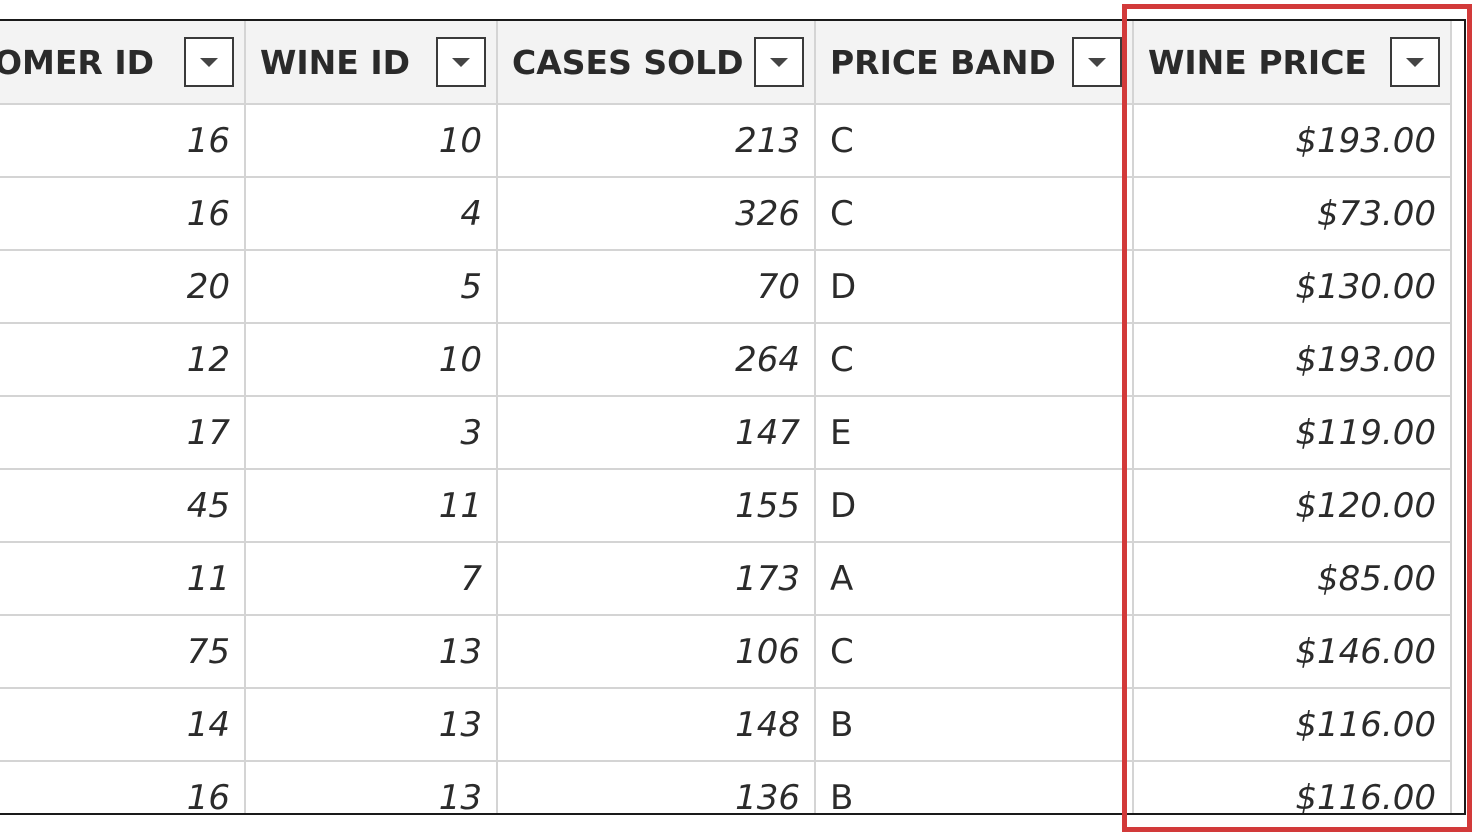 This screenshot has height=836, width=1476. Describe the element at coordinates (657, 213) in the screenshot. I see `table-cell: 326` at that location.